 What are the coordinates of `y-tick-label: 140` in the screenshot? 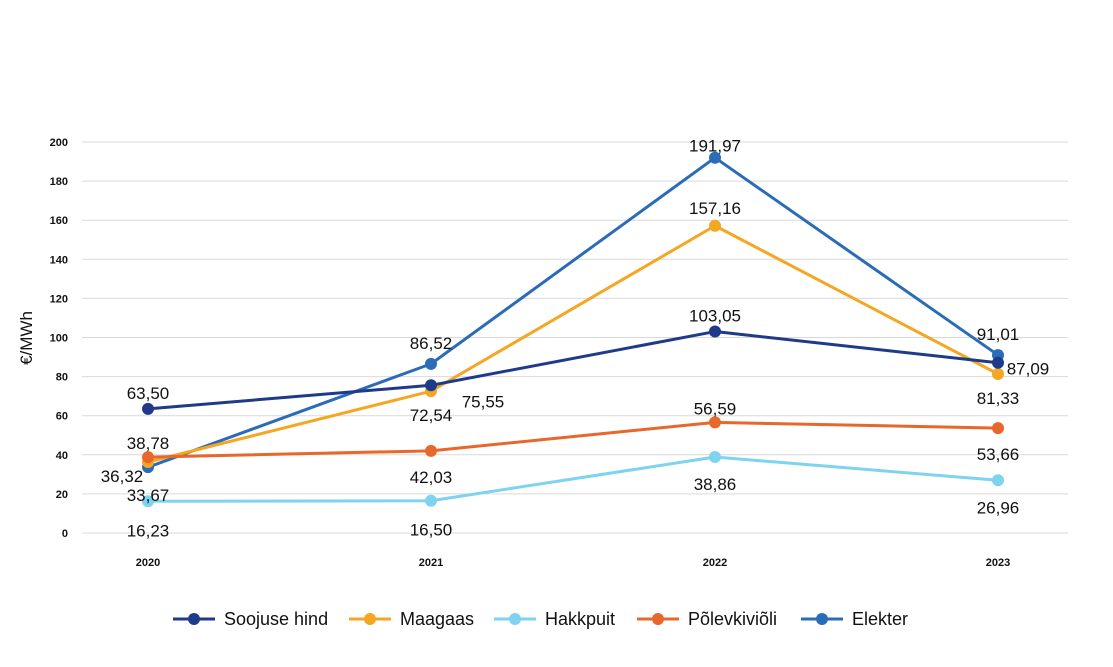 It's located at (59, 260).